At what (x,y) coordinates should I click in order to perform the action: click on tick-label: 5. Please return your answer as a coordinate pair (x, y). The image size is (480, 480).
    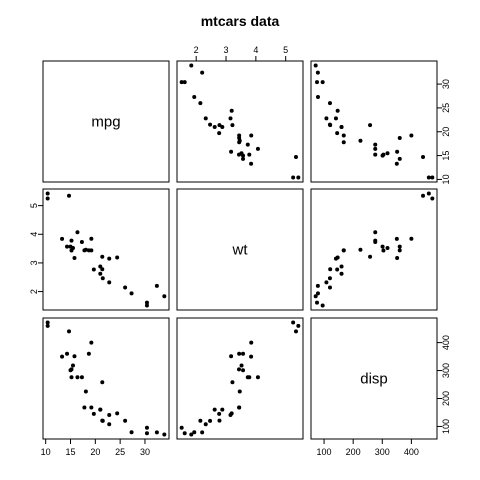
    Looking at the image, I should click on (285, 50).